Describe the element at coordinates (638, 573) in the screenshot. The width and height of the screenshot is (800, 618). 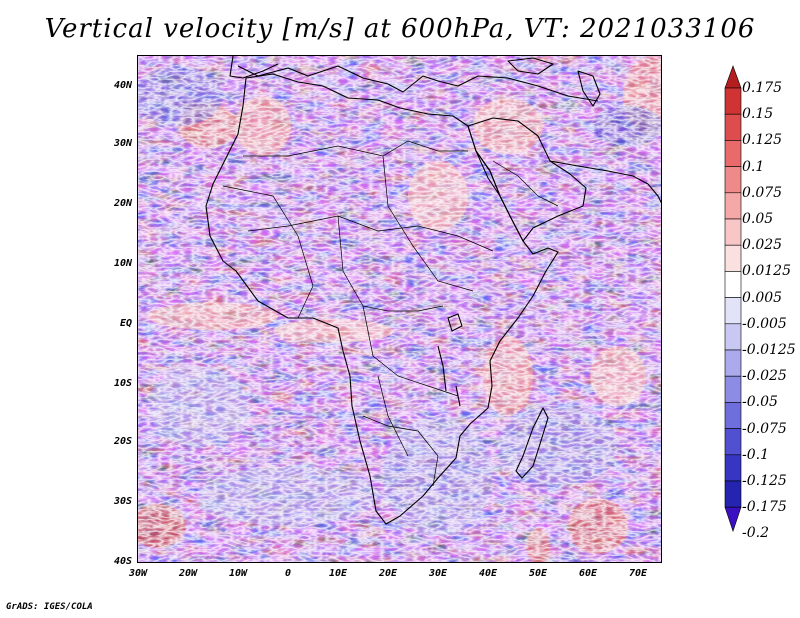
I see `lon-label-70e: 70E` at that location.